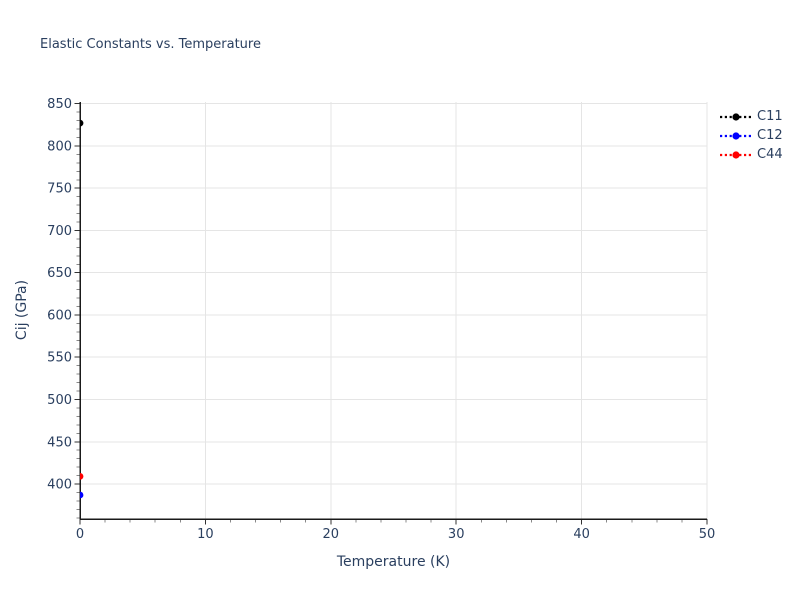 Image resolution: width=800 pixels, height=600 pixels. What do you see at coordinates (707, 534) in the screenshot?
I see `x-tick-label: 50` at bounding box center [707, 534].